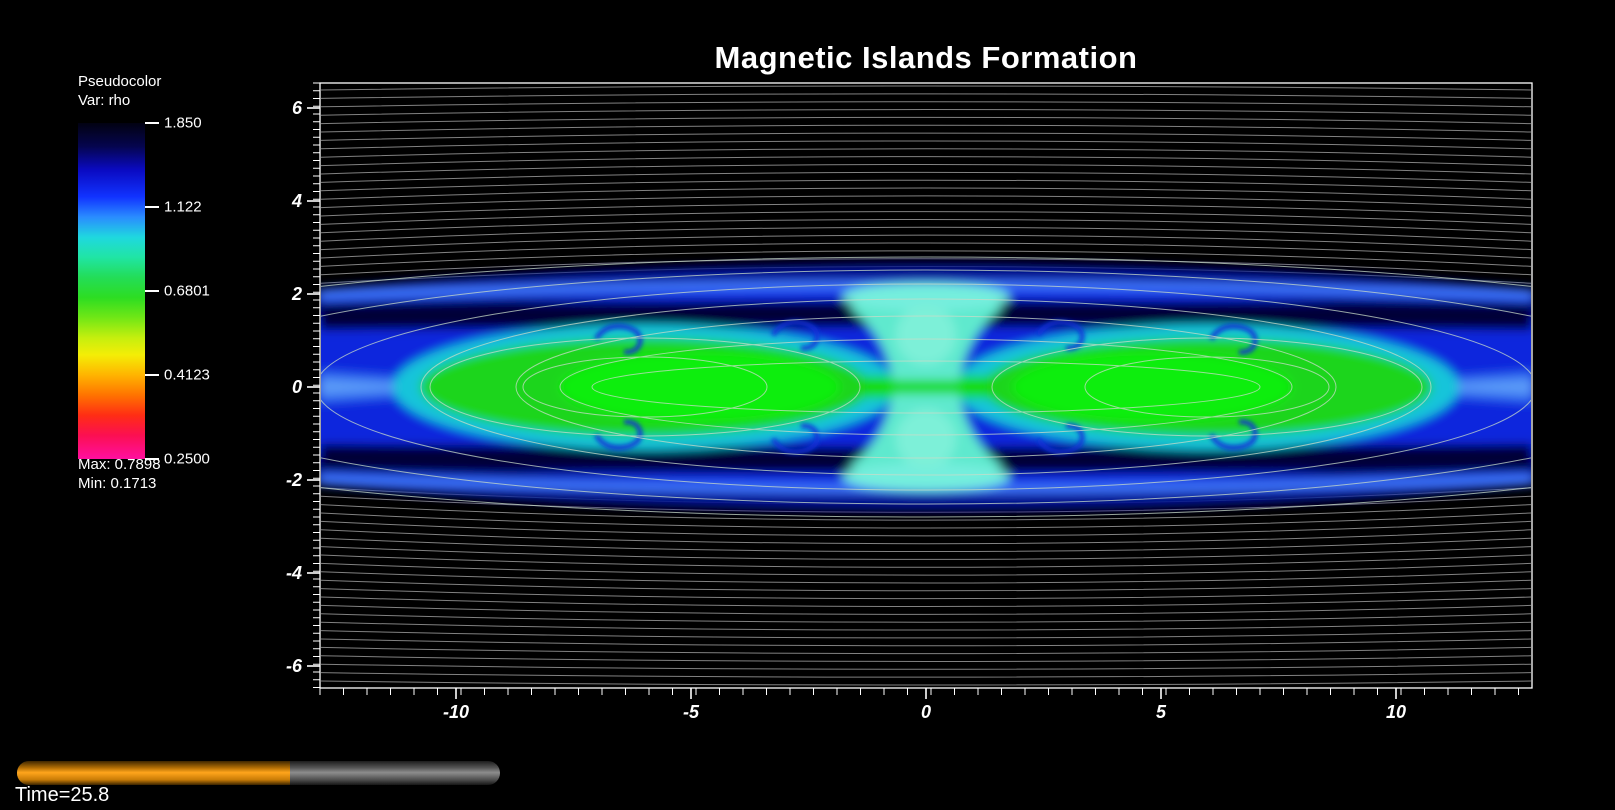 The height and width of the screenshot is (810, 1615). Describe the element at coordinates (296, 201) in the screenshot. I see `y-tick-label: 4` at that location.